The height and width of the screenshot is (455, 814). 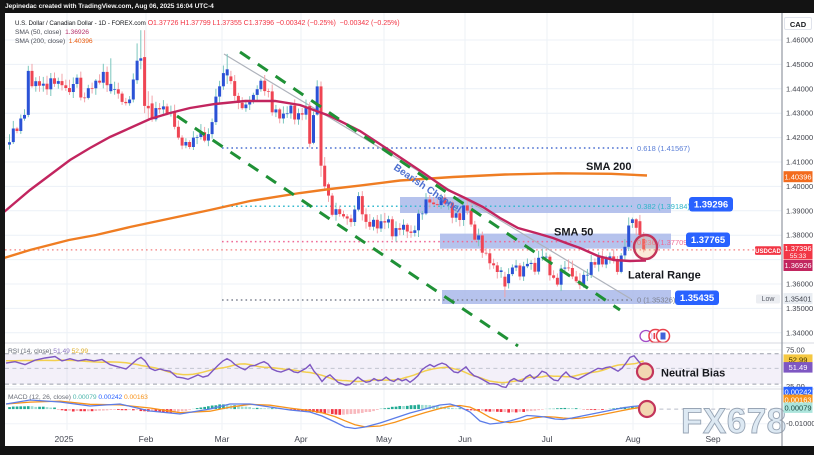 I want to click on svg-text: 51.49, so click(x=798, y=367).